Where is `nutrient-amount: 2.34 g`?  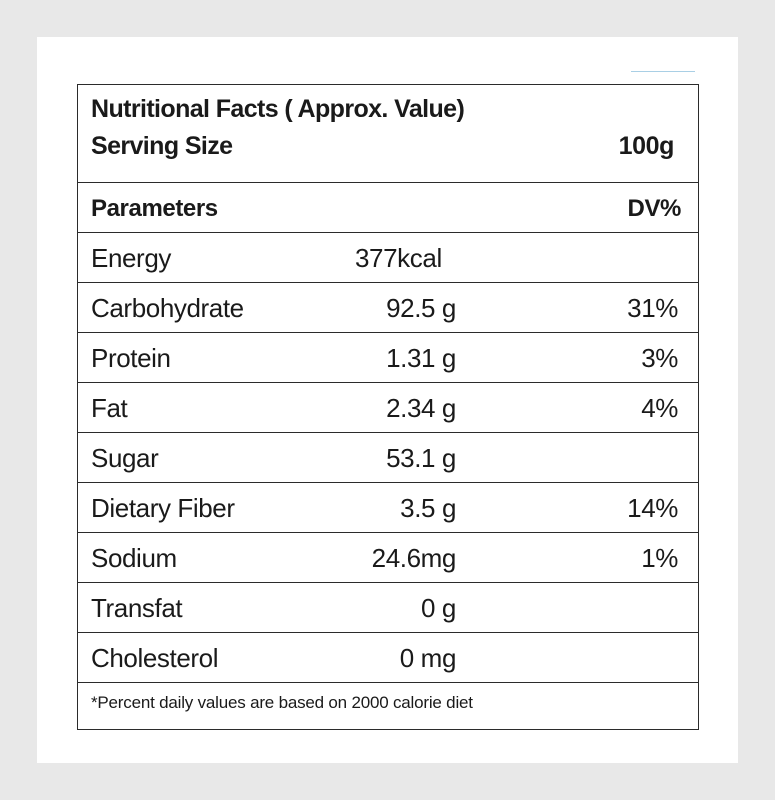 nutrient-amount: 2.34 g is located at coordinates (421, 408).